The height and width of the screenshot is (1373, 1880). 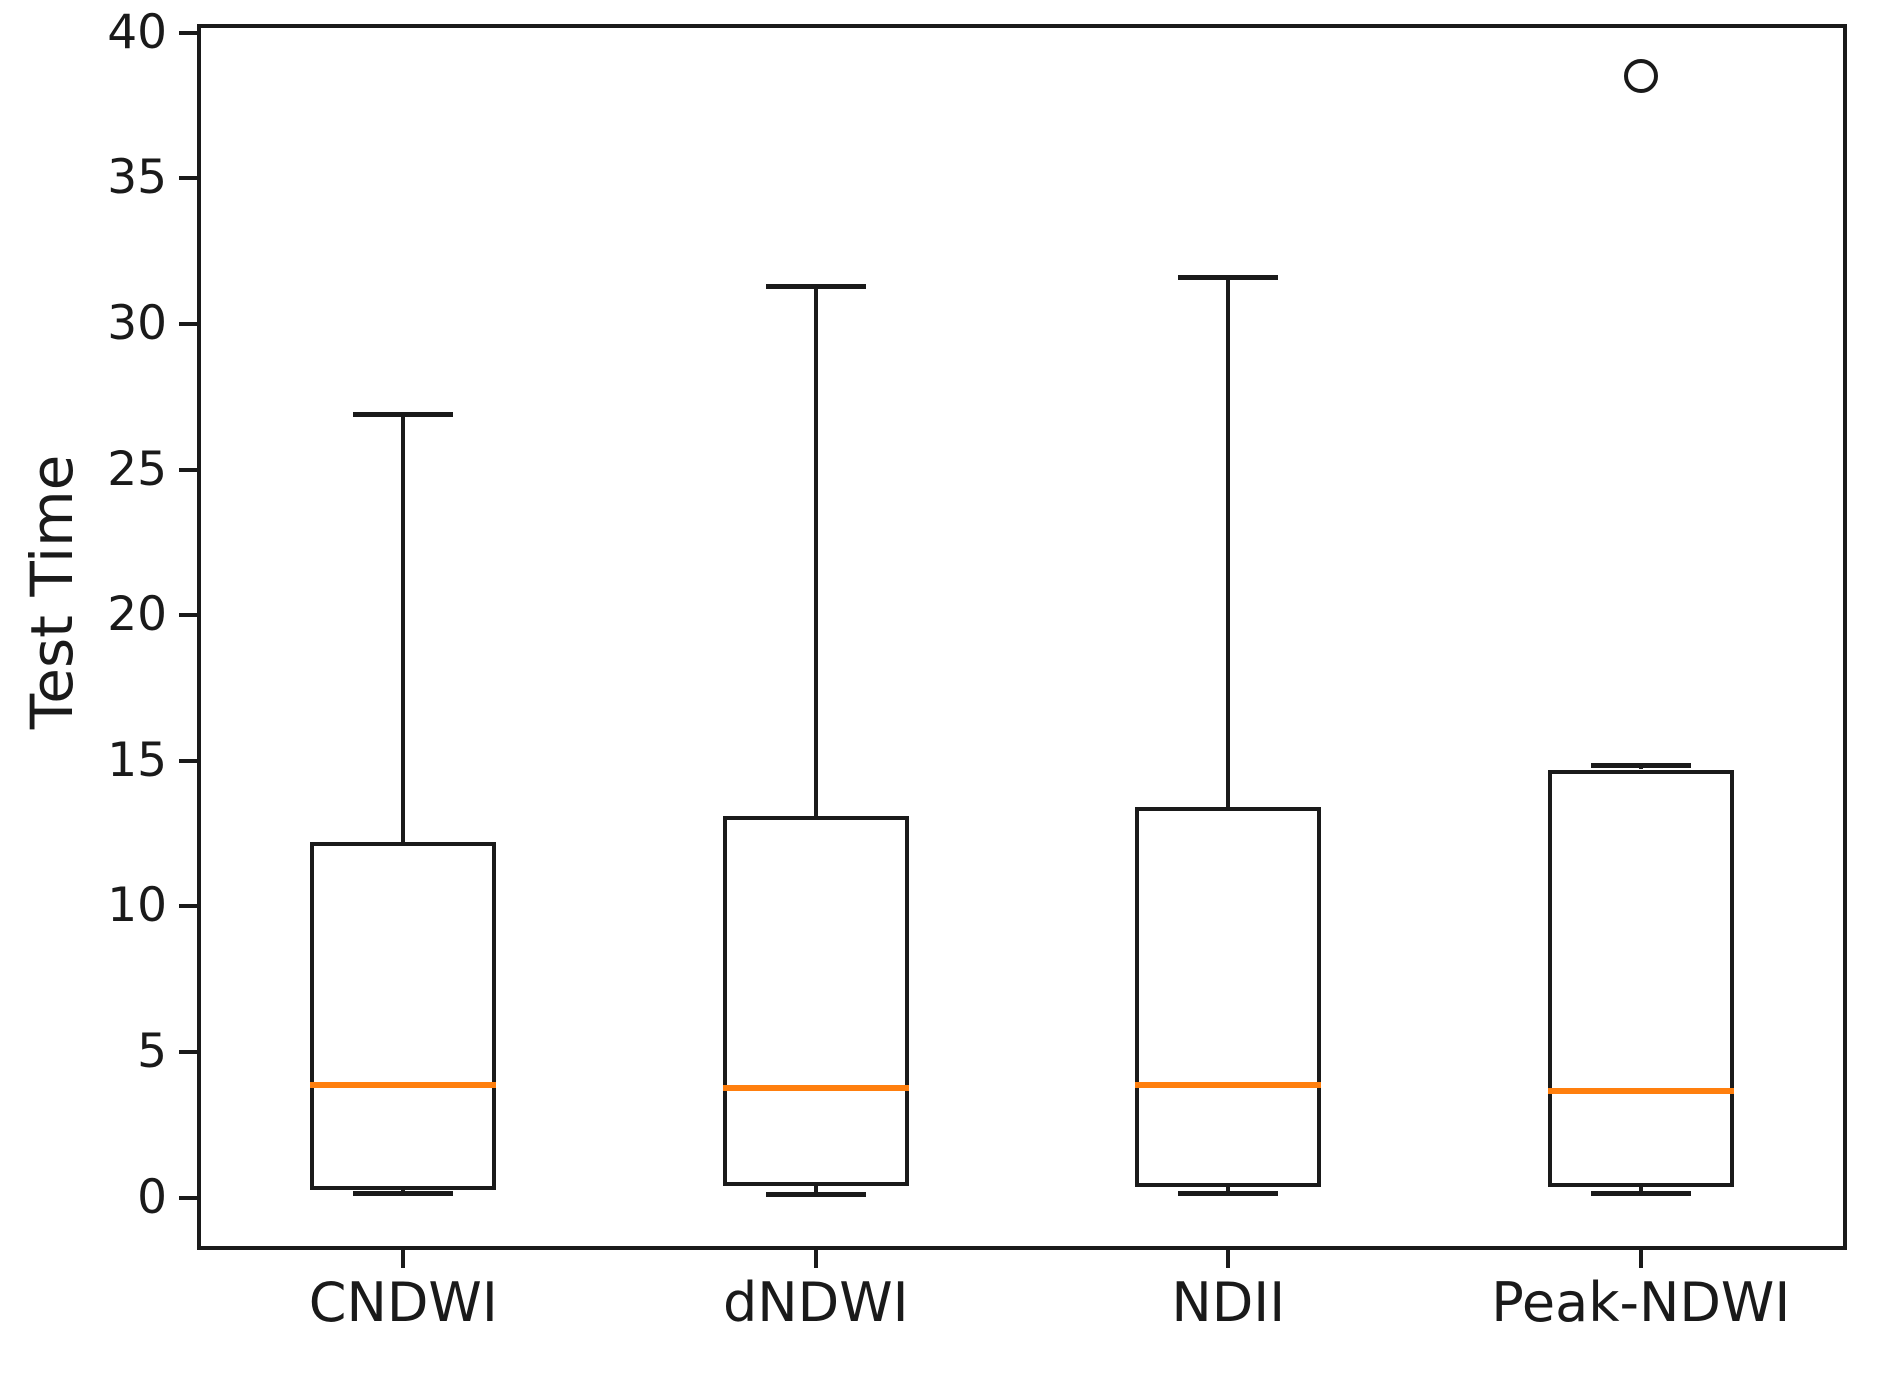 What do you see at coordinates (152, 1051) in the screenshot?
I see `y-tick-label: 5` at bounding box center [152, 1051].